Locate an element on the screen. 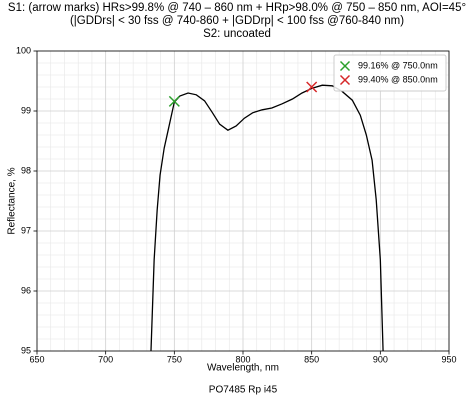  x-tick-label: 950 is located at coordinates (448, 359).